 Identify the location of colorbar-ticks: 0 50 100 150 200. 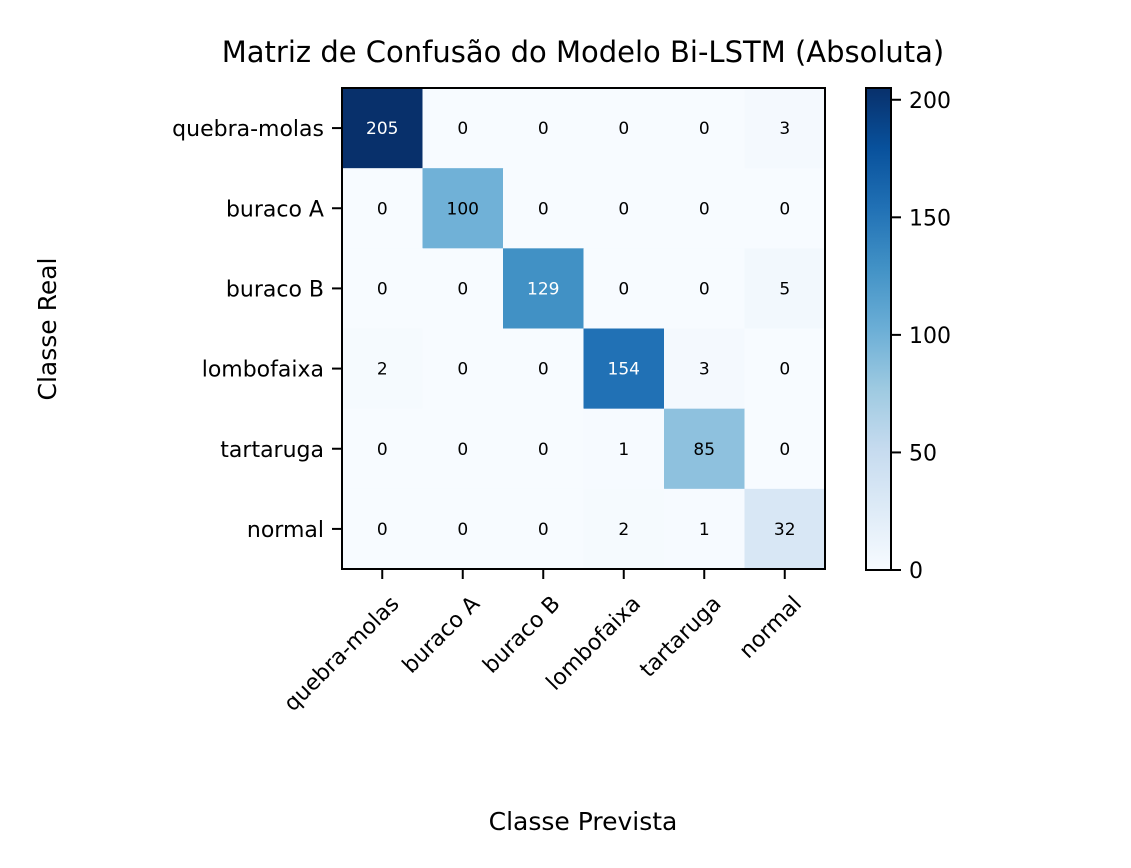
(921, 336).